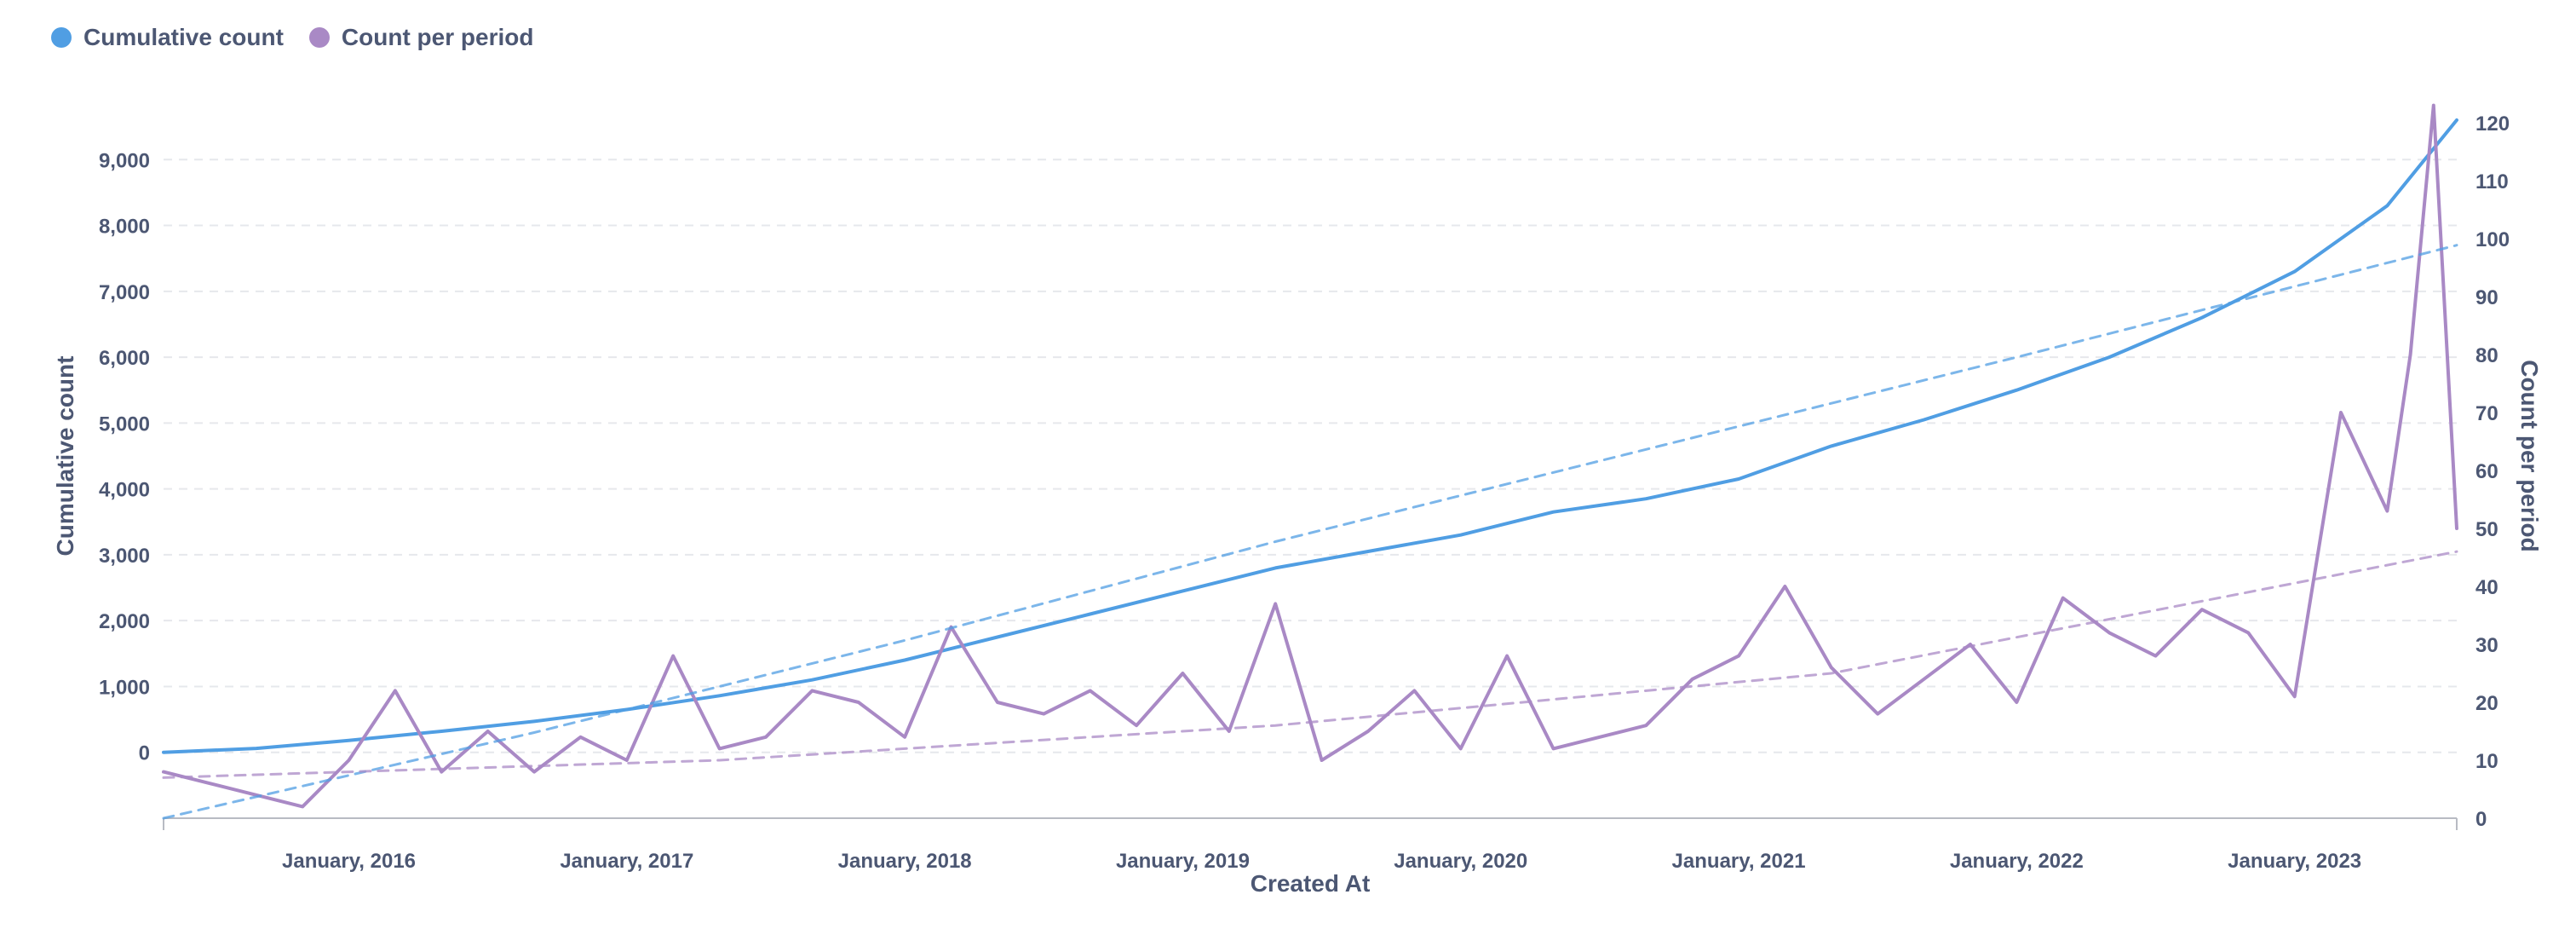  I want to click on y-left-tick-label: 1,000, so click(125, 688).